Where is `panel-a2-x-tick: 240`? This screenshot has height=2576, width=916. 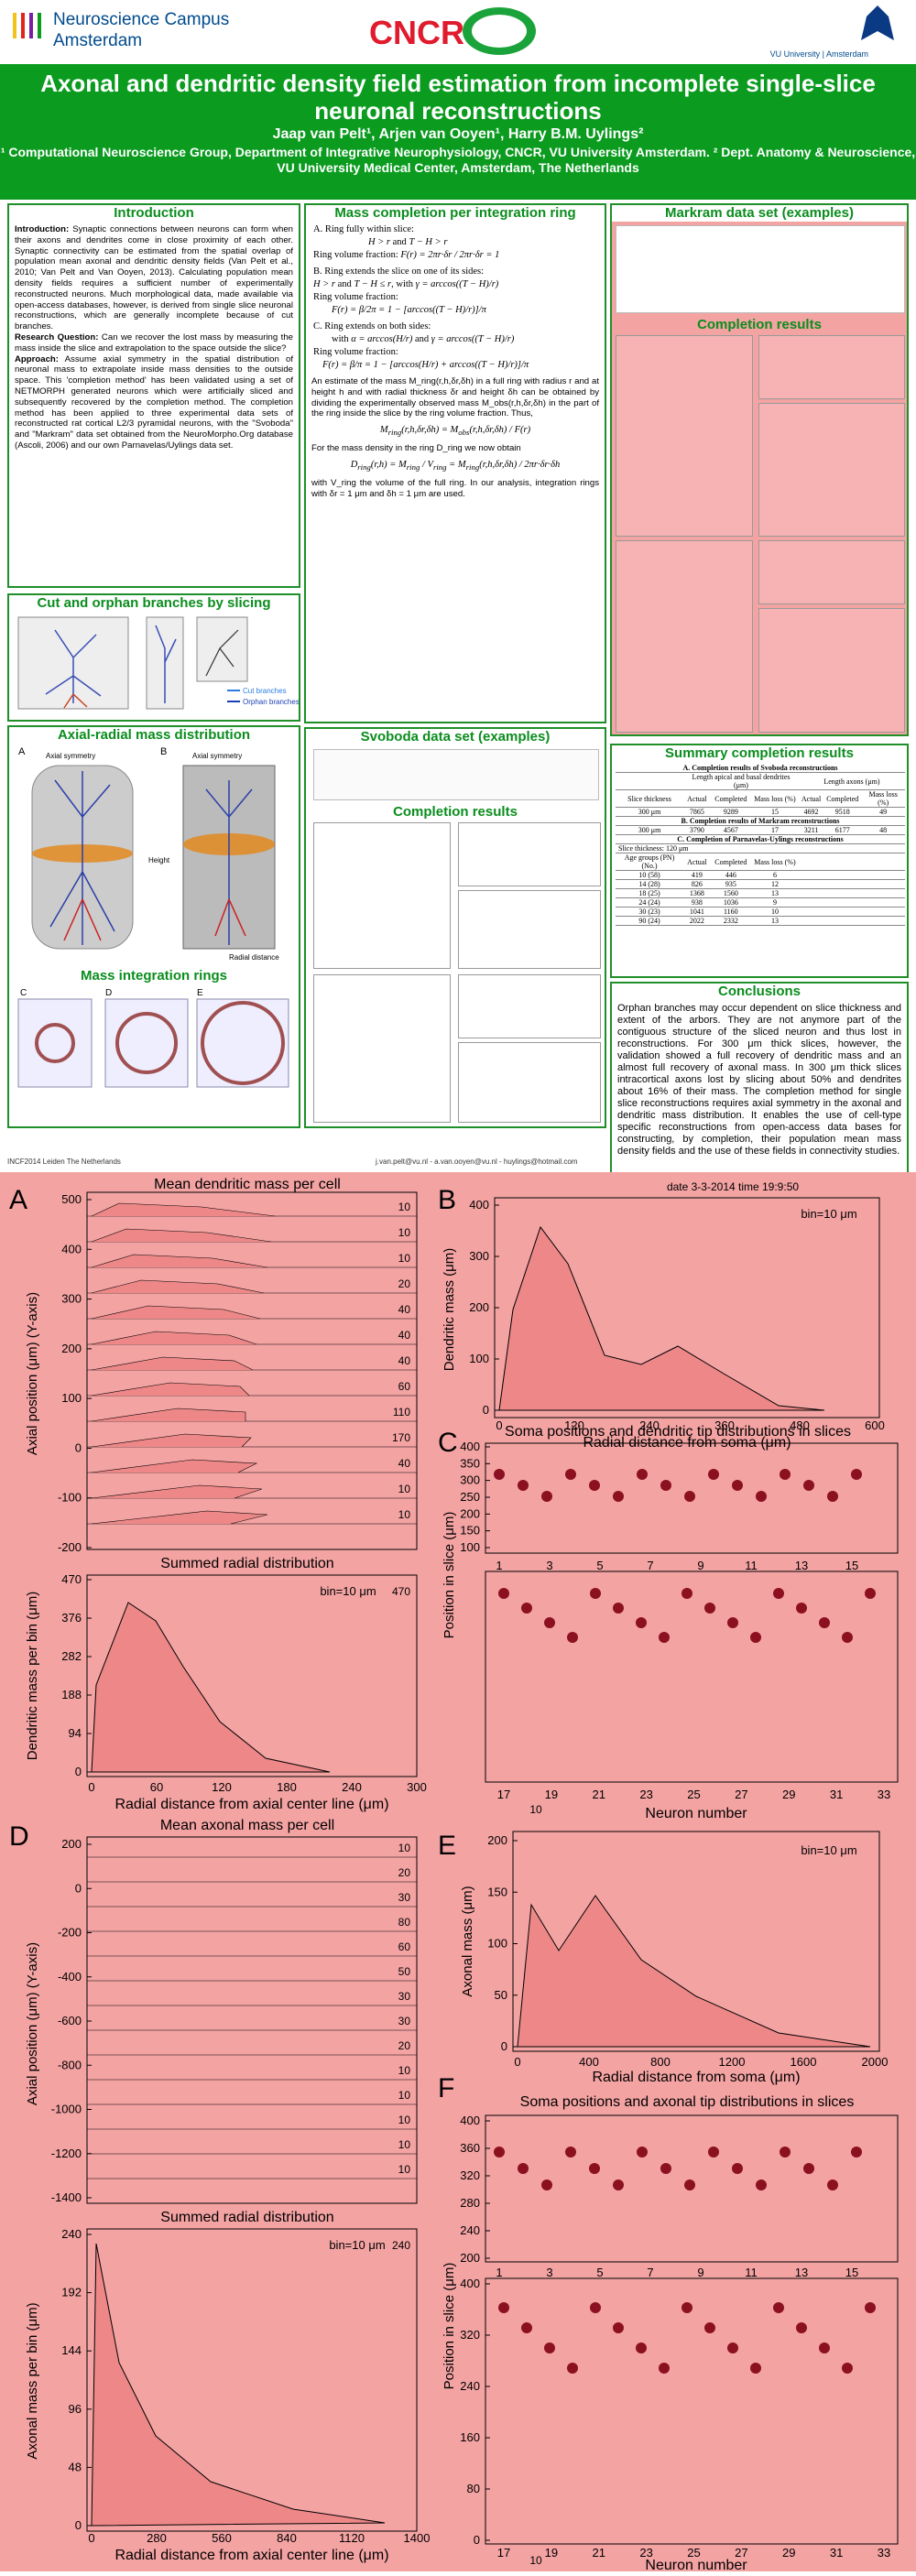 panel-a2-x-tick: 240 is located at coordinates (352, 1787).